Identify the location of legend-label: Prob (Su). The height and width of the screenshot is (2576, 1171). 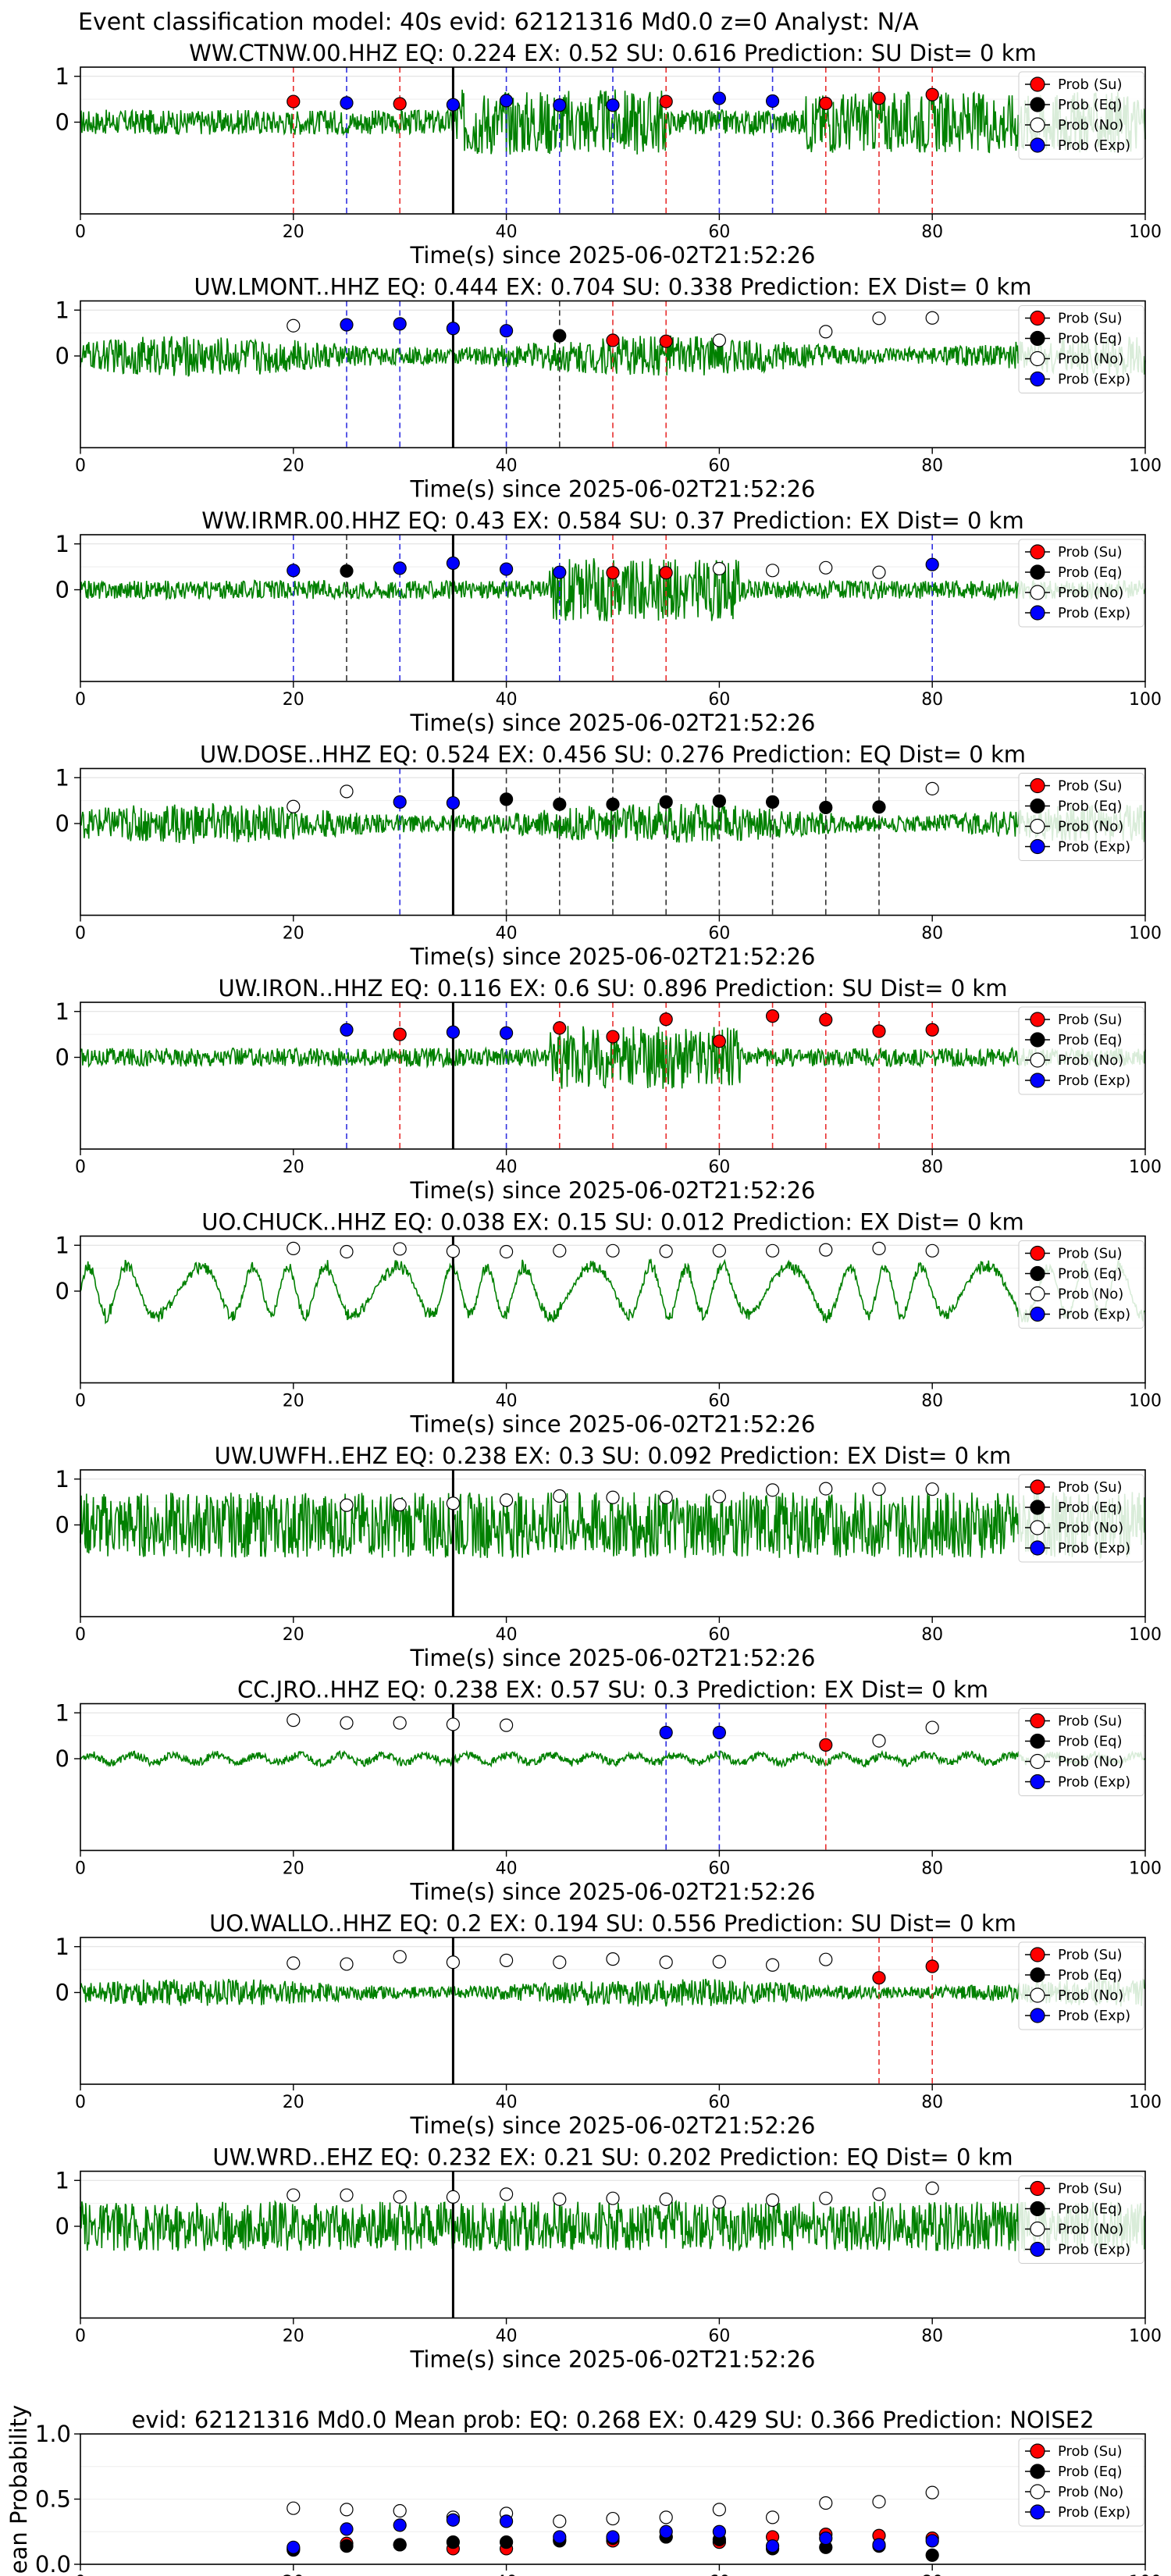
(1090, 1020).